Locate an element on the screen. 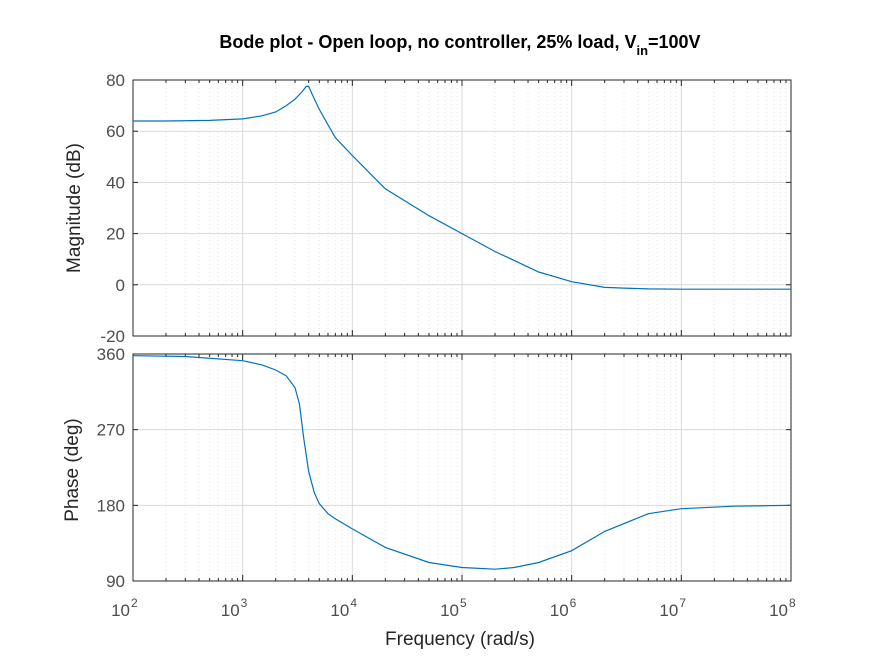  x-tick-exponent: 6 is located at coordinates (573, 603).